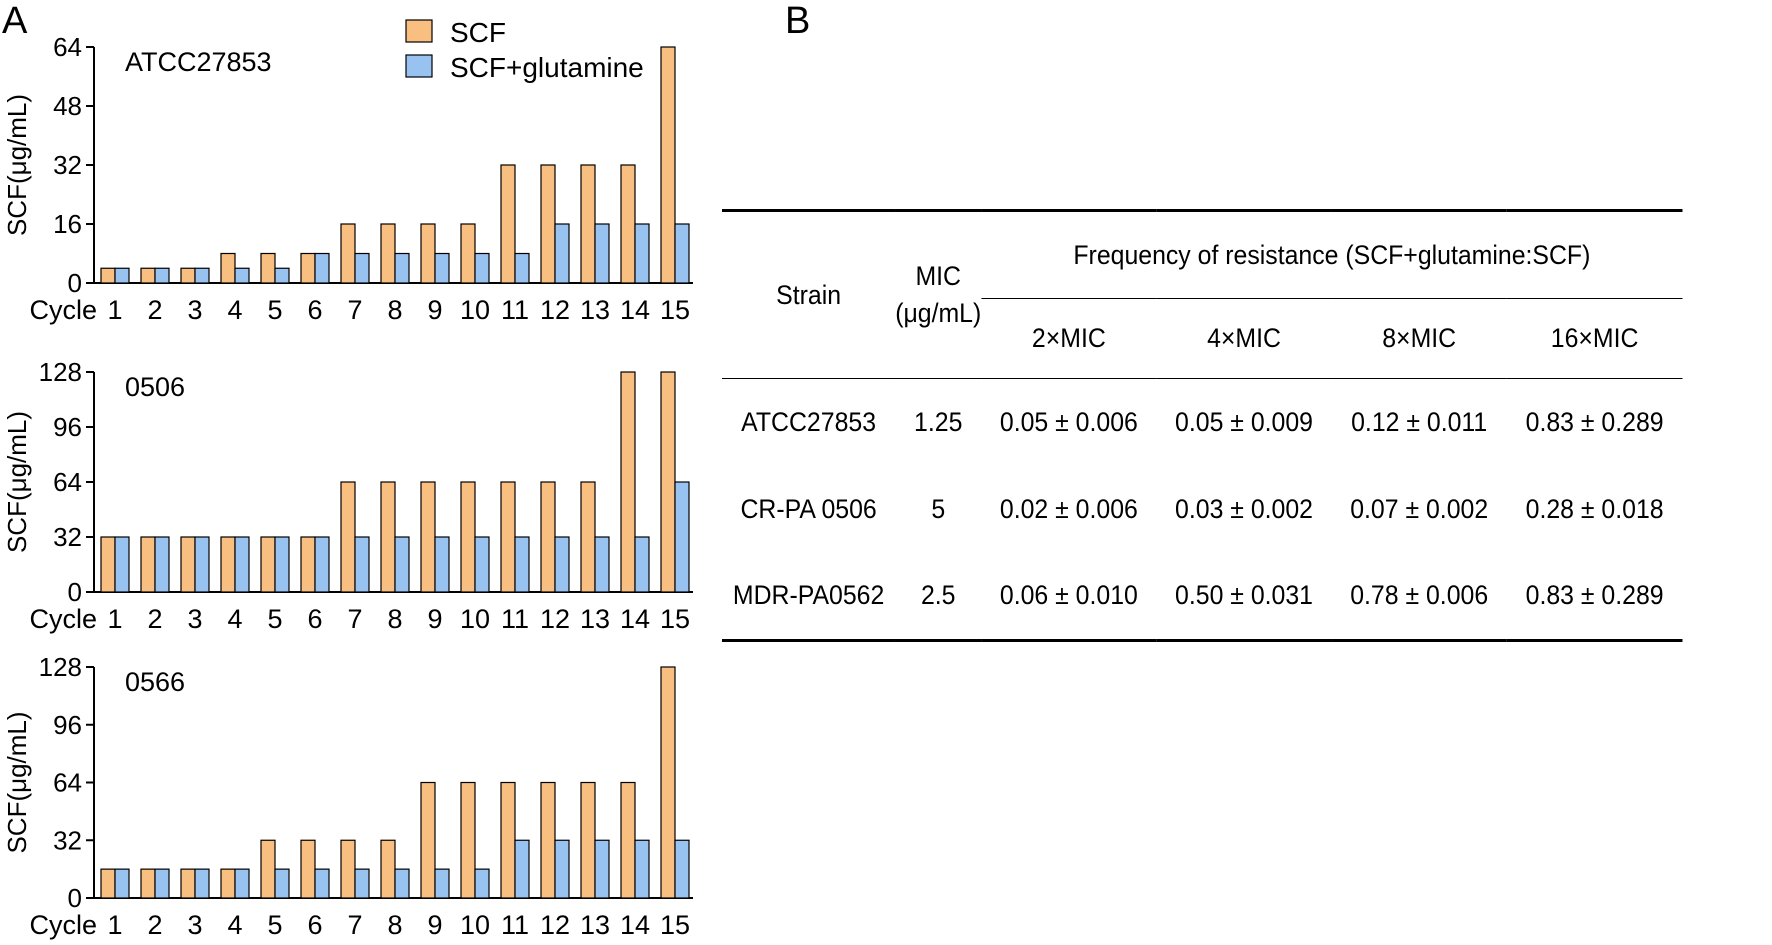  Describe the element at coordinates (1419, 338) in the screenshot. I see `header-8xmic: 8×MIC` at that location.